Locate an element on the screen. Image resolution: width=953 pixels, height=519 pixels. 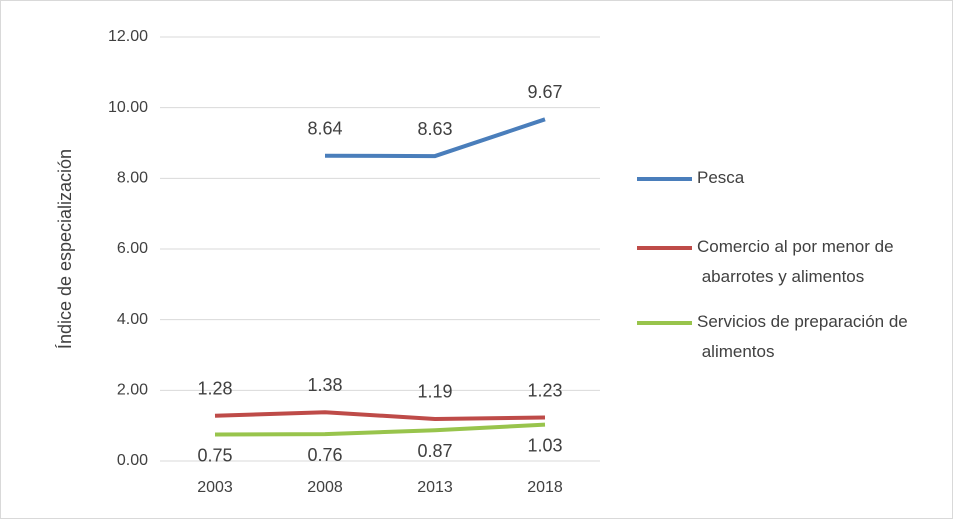
legend-label: Servicios de preparación de alimentos is located at coordinates (802, 336).